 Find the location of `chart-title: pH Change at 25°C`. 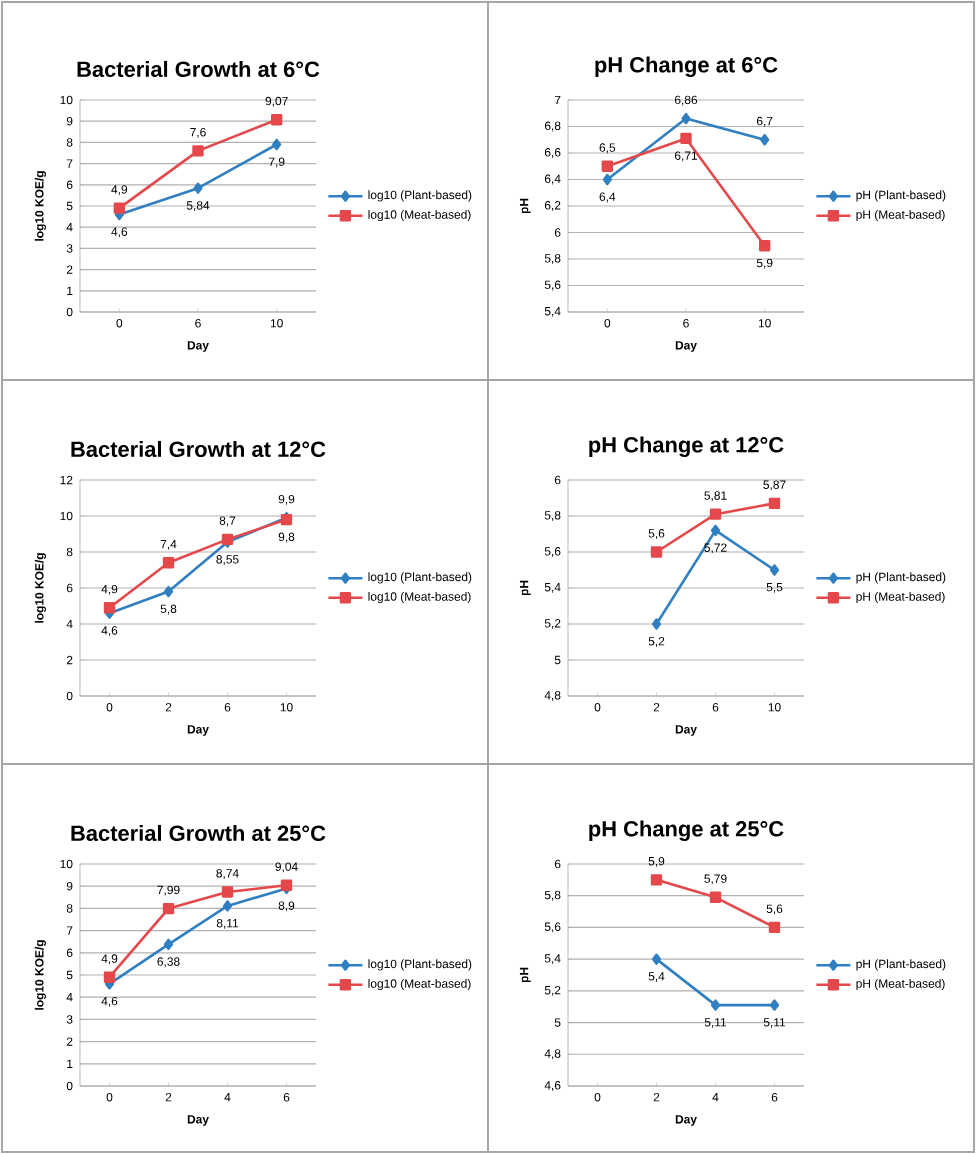

chart-title: pH Change at 25°C is located at coordinates (686, 831).